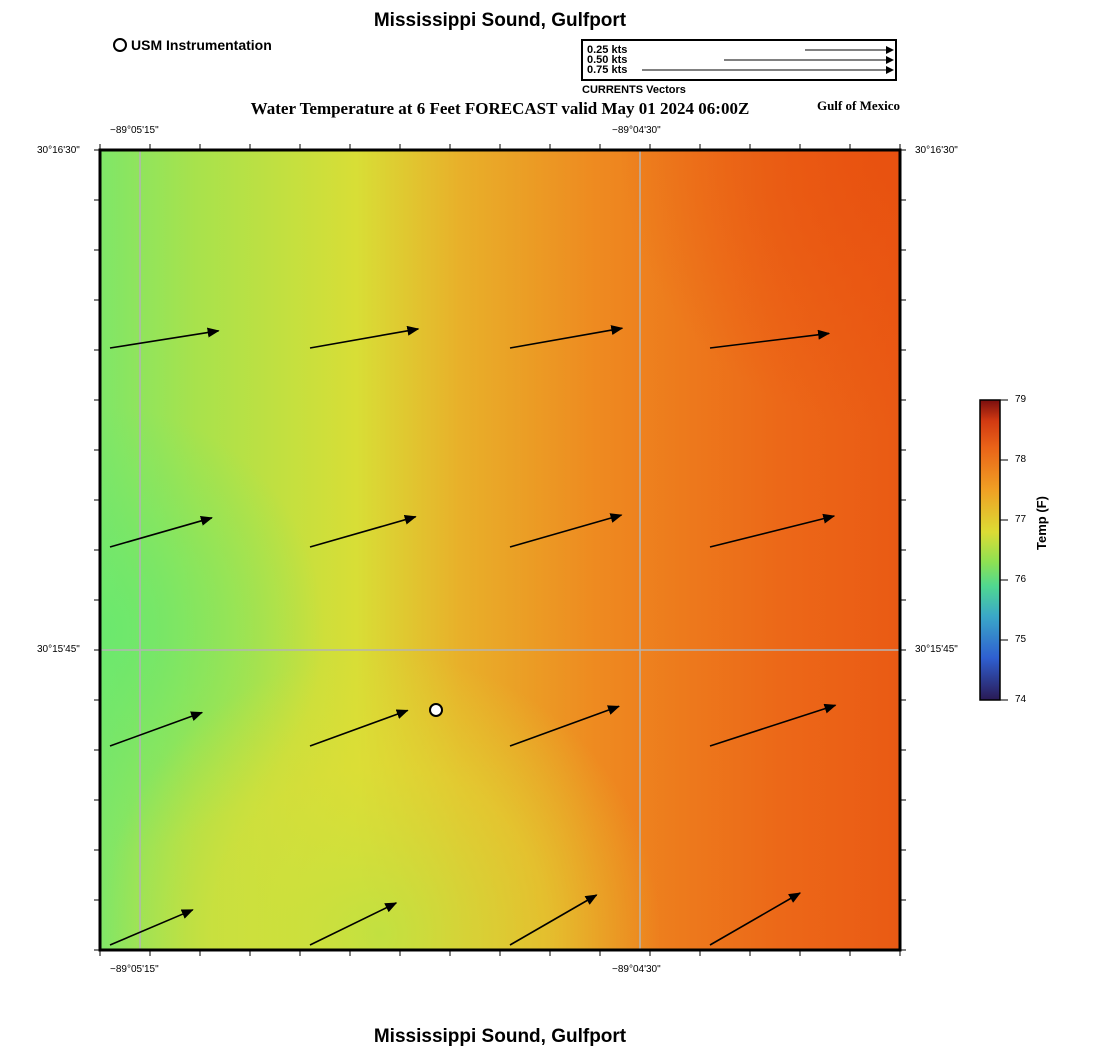  I want to click on top-lon-label: −89°05'15", so click(134, 130).